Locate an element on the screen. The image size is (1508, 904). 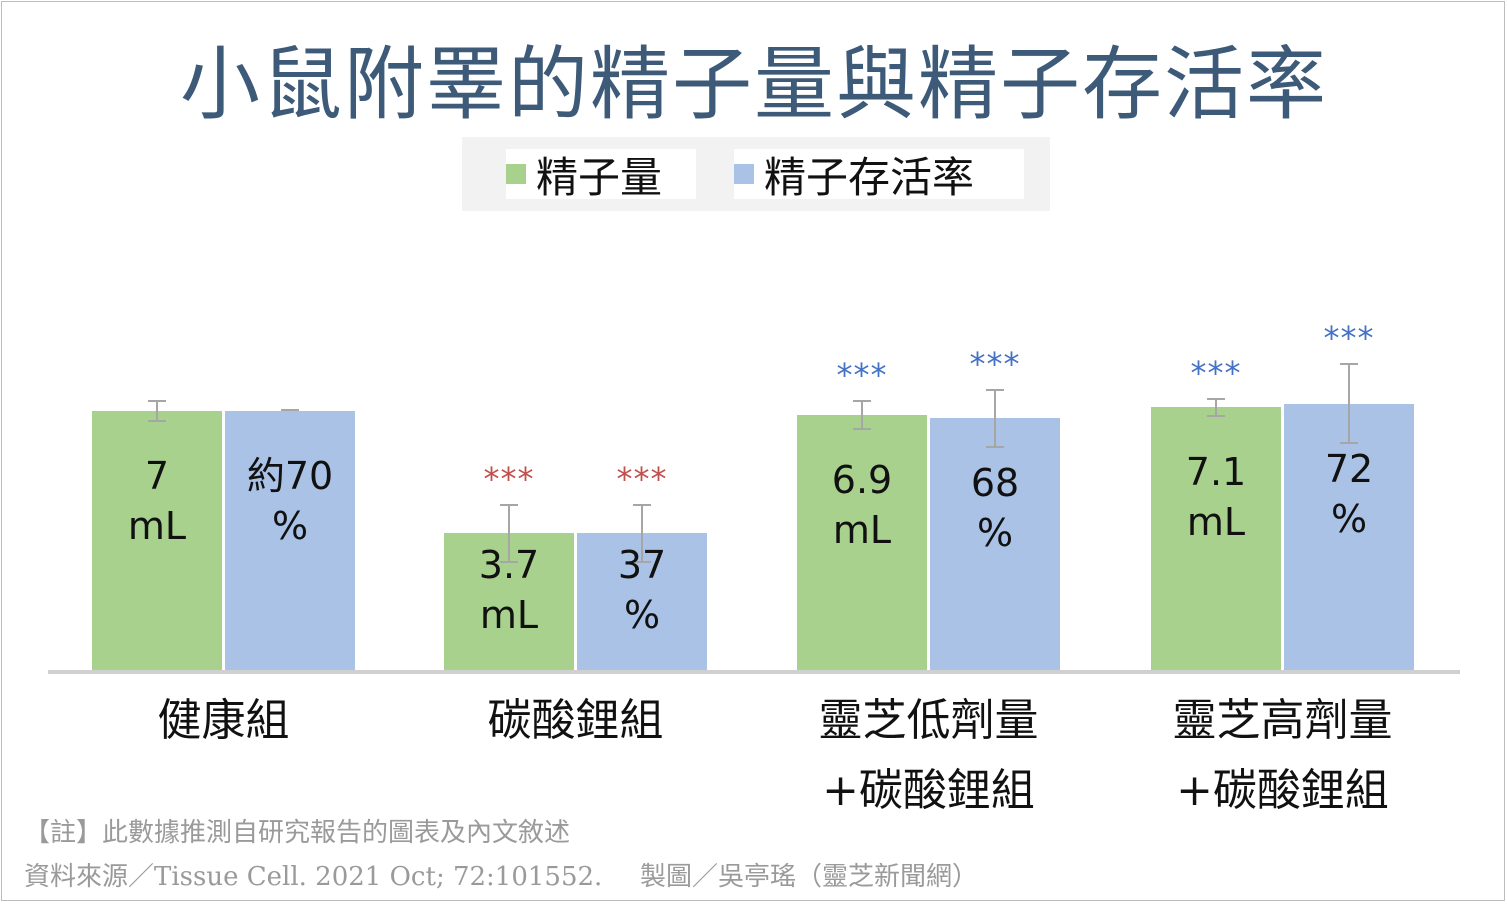
bar-value-label-1-2: 68% is located at coordinates (995, 508).